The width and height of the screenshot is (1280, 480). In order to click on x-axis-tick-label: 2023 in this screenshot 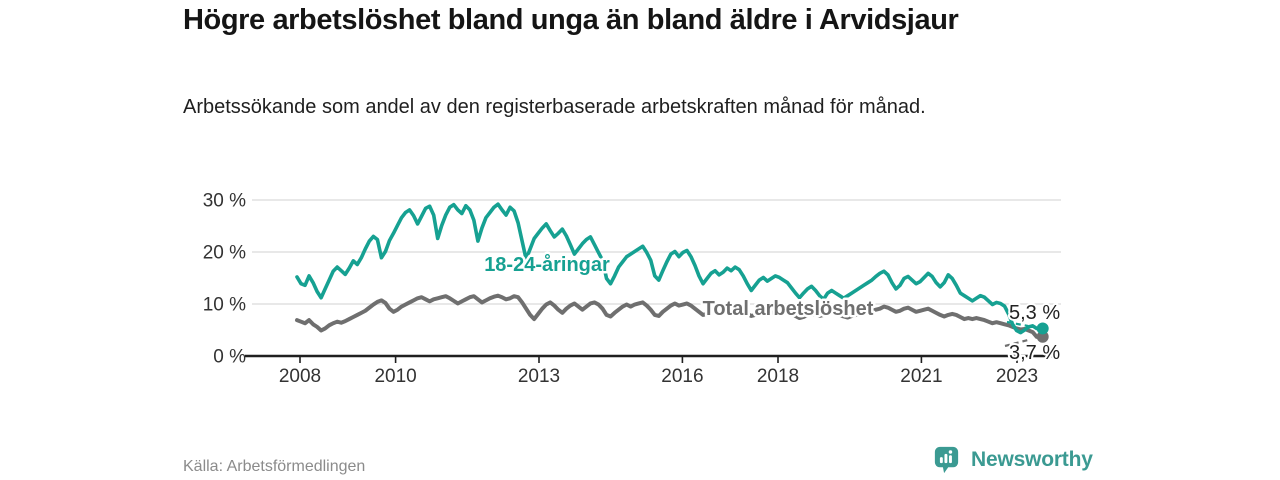, I will do `click(1017, 376)`.